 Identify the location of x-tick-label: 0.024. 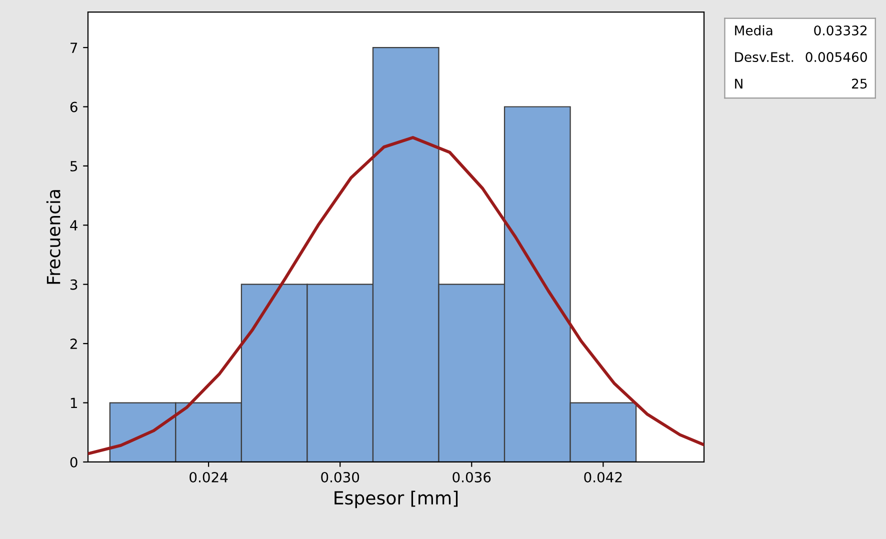
(209, 477).